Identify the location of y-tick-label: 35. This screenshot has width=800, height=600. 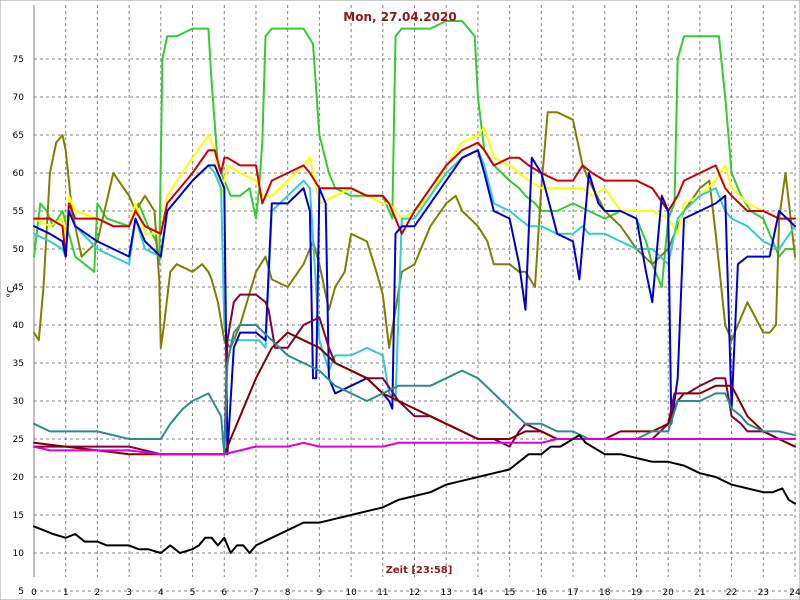
(18, 364).